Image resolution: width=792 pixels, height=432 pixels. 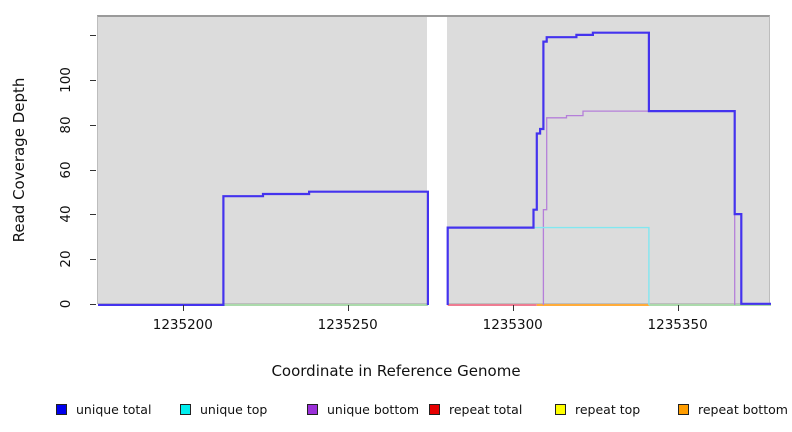 I want to click on x-tick-label: 1235350, so click(x=677, y=325).